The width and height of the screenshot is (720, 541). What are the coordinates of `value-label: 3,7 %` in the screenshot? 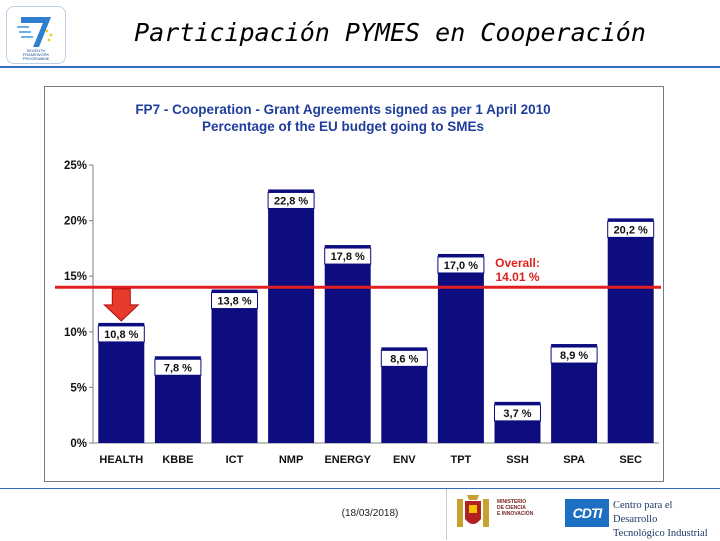 It's located at (517, 414).